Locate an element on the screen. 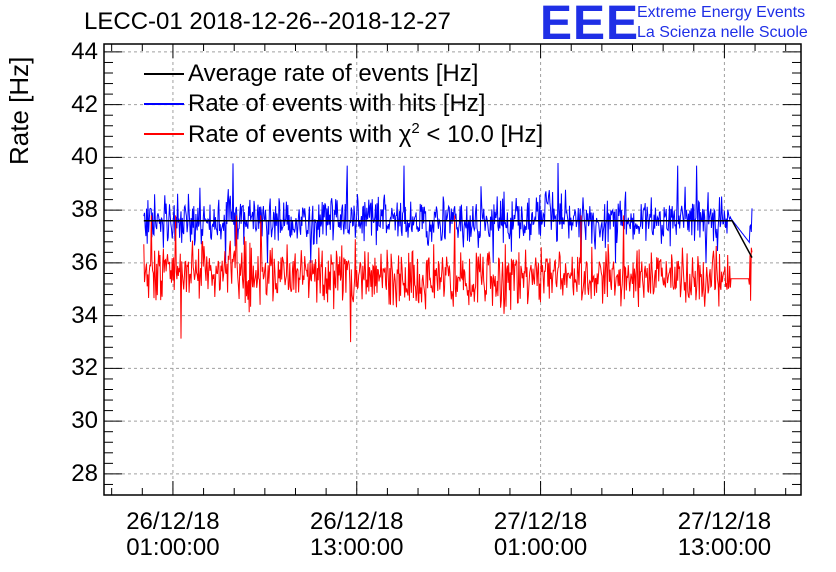  y-tick-label: 42 is located at coordinates (84, 104).